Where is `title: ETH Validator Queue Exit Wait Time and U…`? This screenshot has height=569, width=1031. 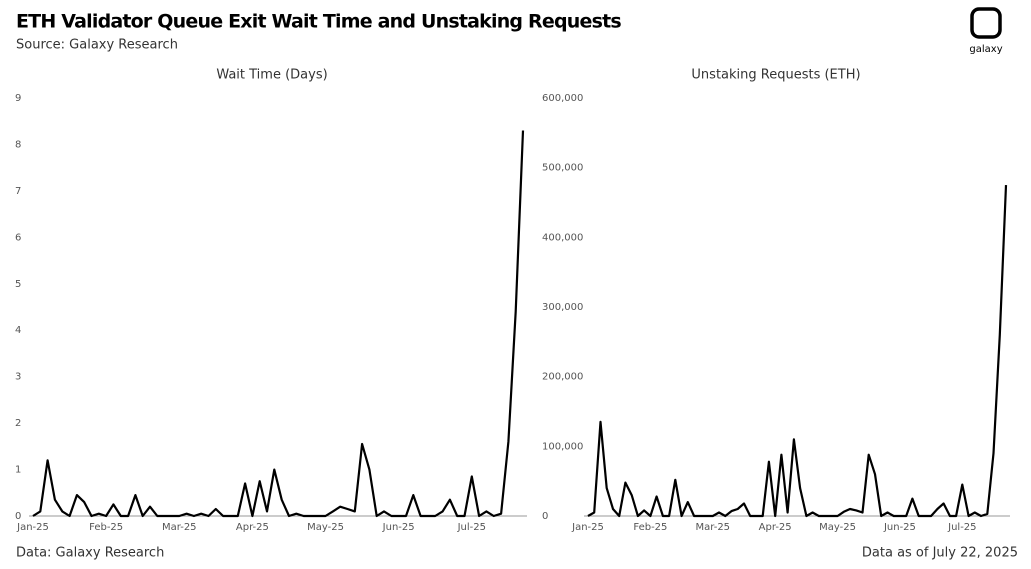
title: ETH Validator Queue Exit Wait Time and U… is located at coordinates (318, 22).